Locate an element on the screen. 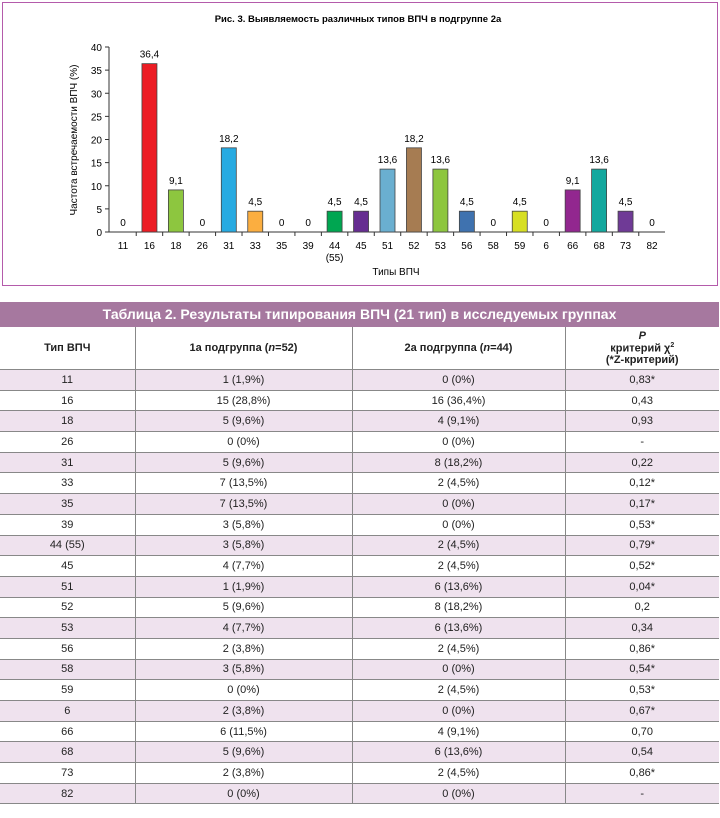  table-cell: 18 is located at coordinates (68, 421).